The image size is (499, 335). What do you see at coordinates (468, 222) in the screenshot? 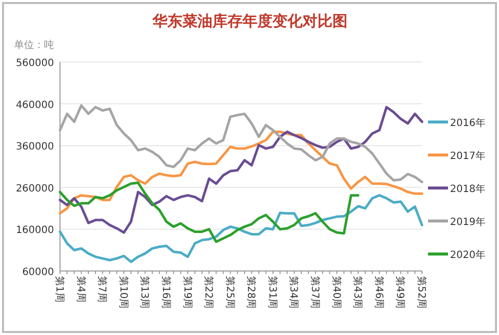
I see `legend-label: 2019年` at bounding box center [468, 222].